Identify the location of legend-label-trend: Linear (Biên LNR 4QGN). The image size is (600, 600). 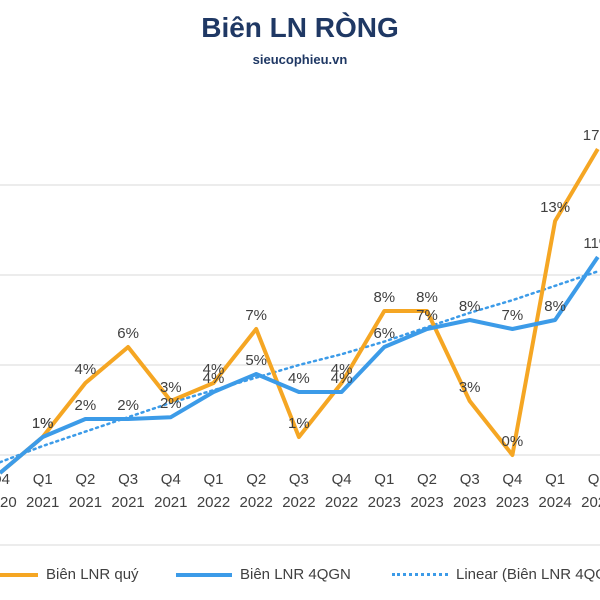
(528, 574).